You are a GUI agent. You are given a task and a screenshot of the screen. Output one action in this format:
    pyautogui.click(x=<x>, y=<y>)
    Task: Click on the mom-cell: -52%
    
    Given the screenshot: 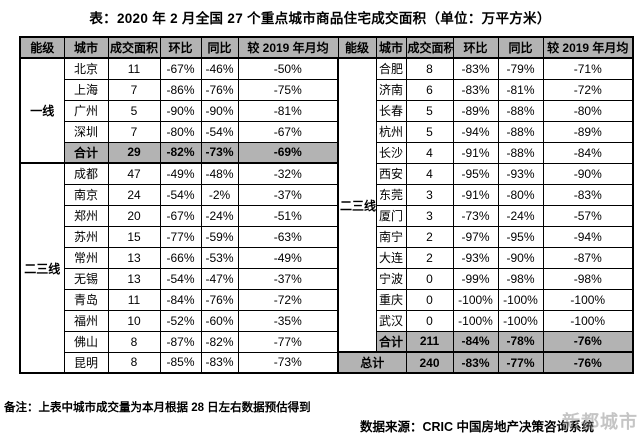 What is the action you would take?
    pyautogui.click(x=180, y=320)
    